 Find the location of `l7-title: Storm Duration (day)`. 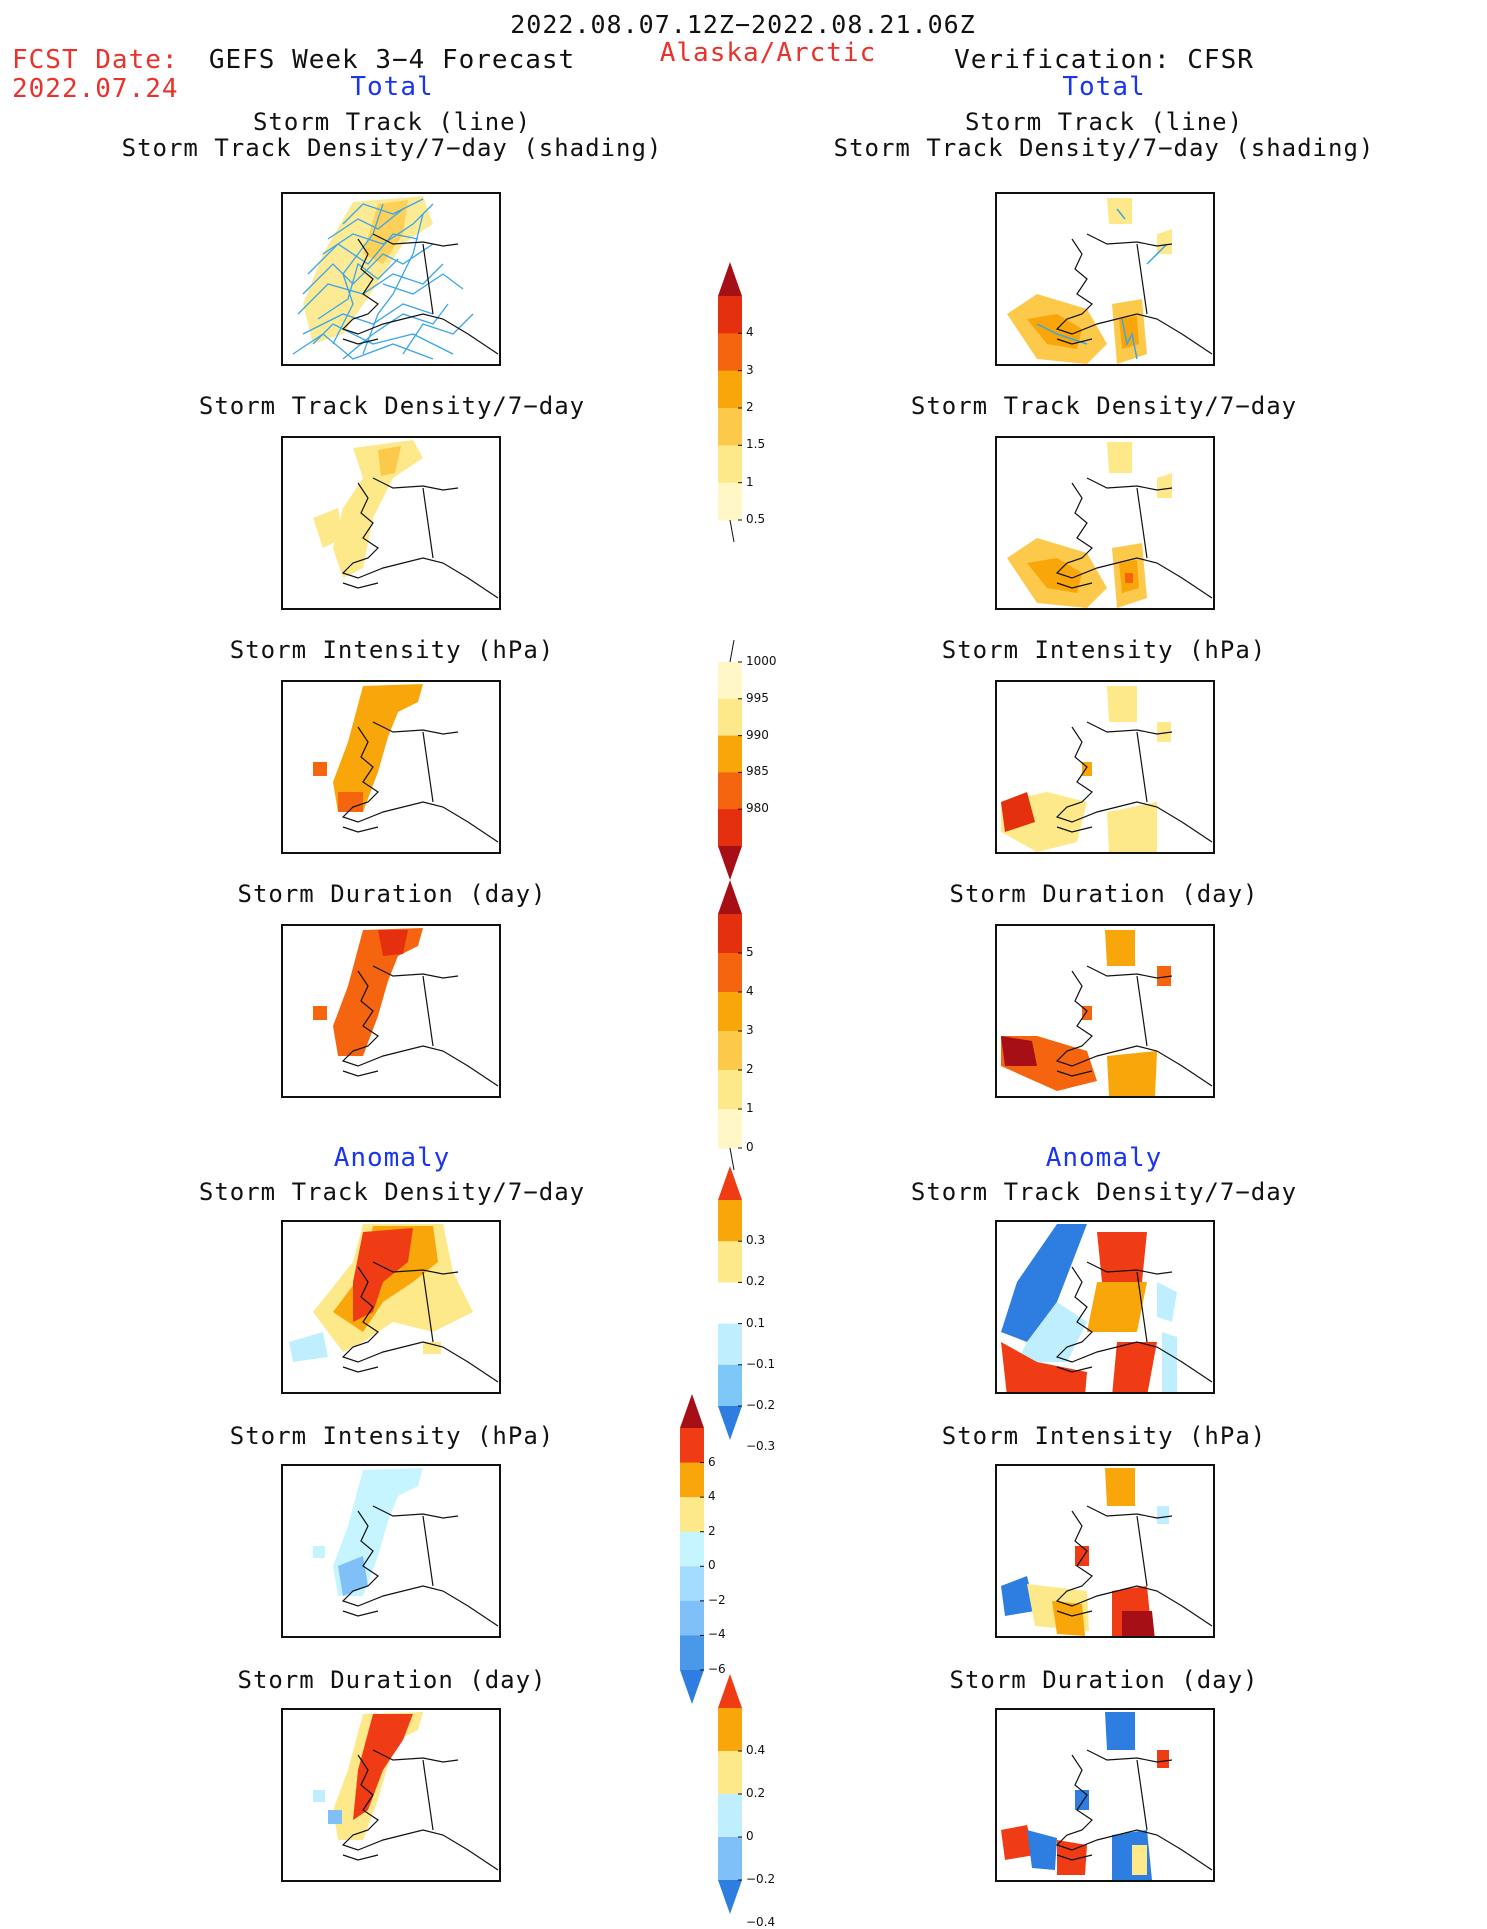

l7-title: Storm Duration (day) is located at coordinates (392, 1680).